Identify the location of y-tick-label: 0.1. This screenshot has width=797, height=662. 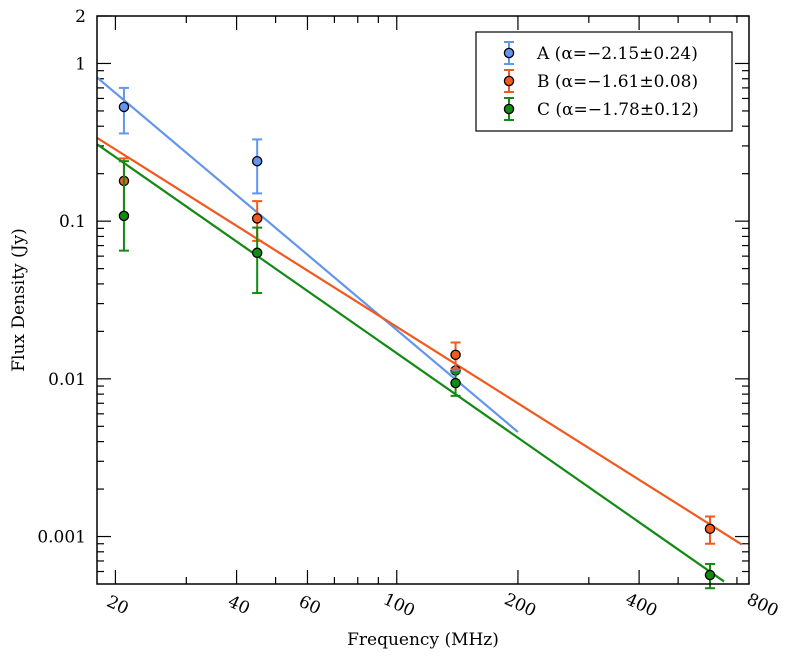
(72, 222).